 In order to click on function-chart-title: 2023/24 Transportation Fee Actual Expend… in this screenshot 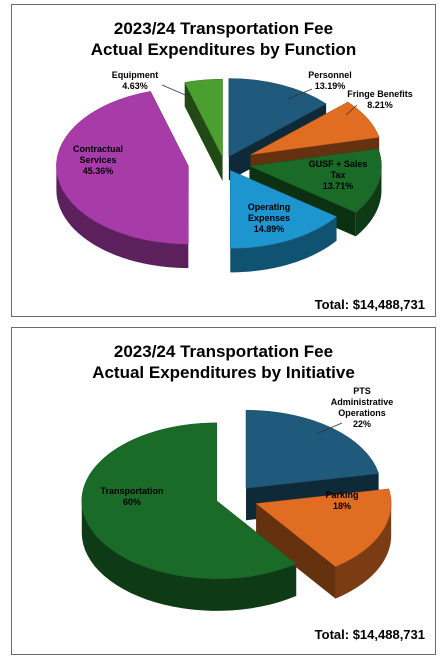, I will do `click(223, 39)`.